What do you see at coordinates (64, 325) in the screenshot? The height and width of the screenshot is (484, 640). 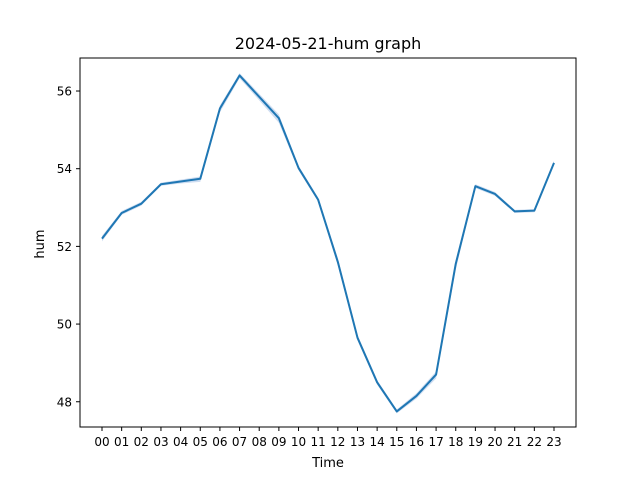 I see `y-tick-label: 50` at bounding box center [64, 325].